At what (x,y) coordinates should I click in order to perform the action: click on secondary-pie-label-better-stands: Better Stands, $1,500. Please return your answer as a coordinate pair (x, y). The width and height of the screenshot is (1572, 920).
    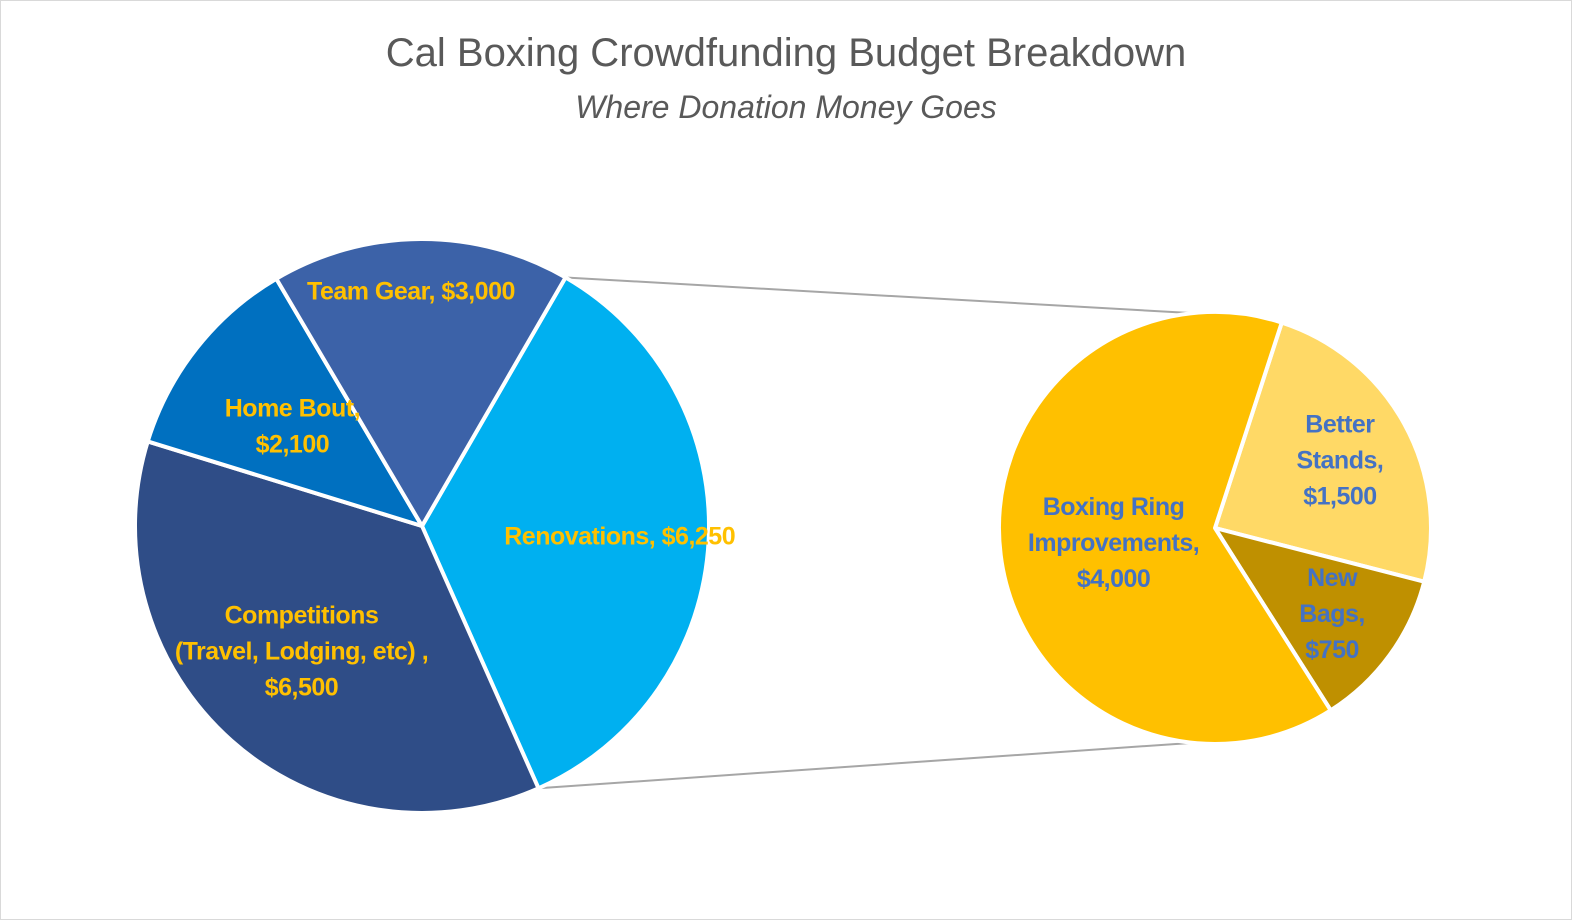
    Looking at the image, I should click on (1340, 460).